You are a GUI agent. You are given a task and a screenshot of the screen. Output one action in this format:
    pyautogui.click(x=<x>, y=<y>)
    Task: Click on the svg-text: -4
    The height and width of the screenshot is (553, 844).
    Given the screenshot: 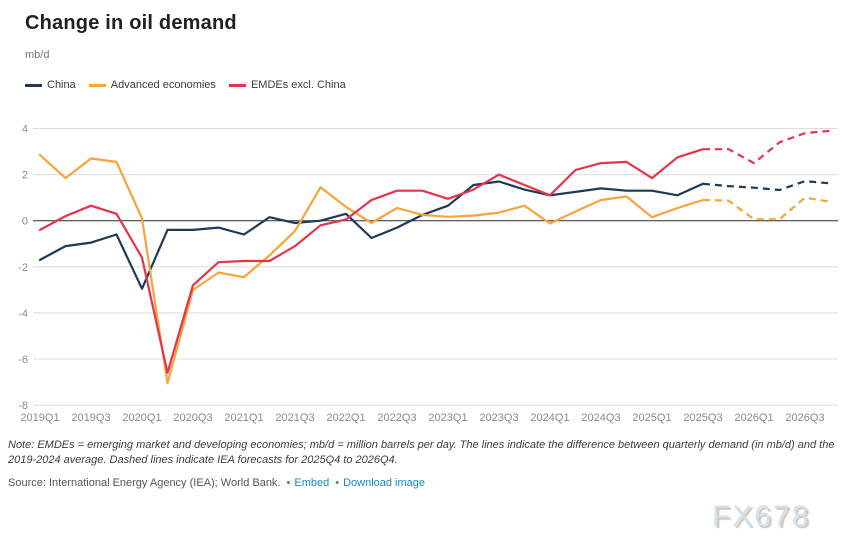 What is the action you would take?
    pyautogui.click(x=23, y=314)
    